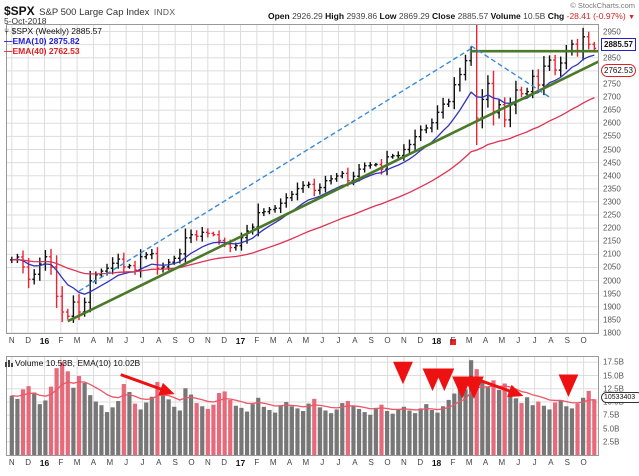 The width and height of the screenshot is (639, 476). What do you see at coordinates (505, 16) in the screenshot?
I see `volume-label: Volume` at bounding box center [505, 16].